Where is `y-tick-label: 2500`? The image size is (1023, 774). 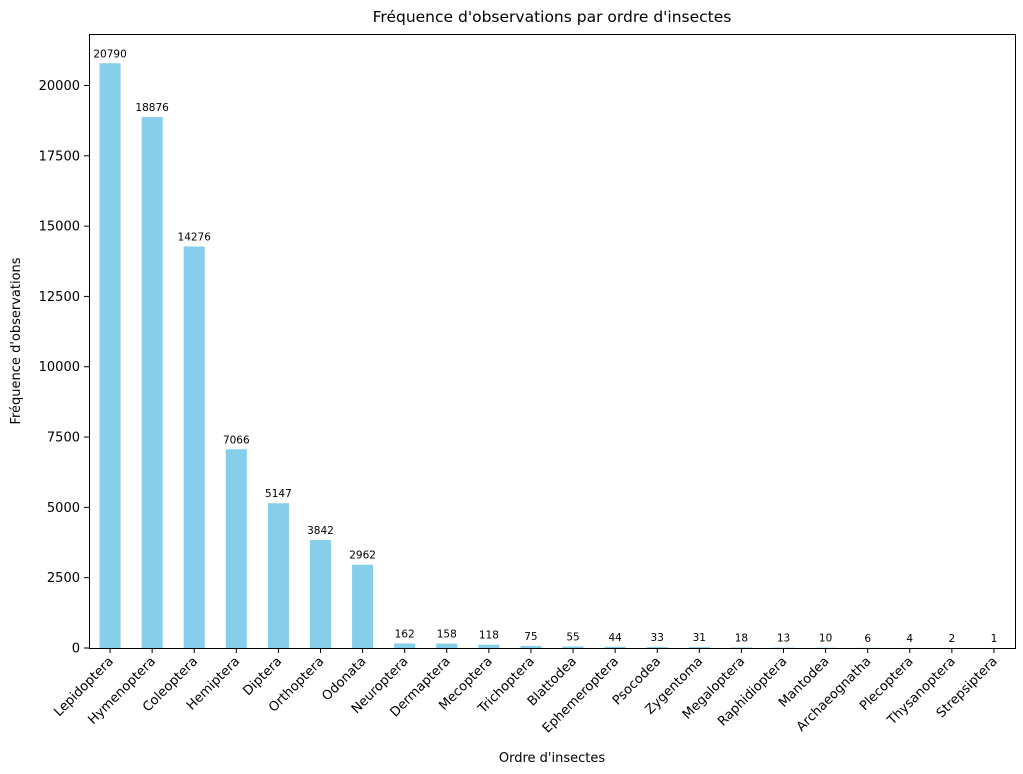 y-tick-label: 2500 is located at coordinates (63, 578).